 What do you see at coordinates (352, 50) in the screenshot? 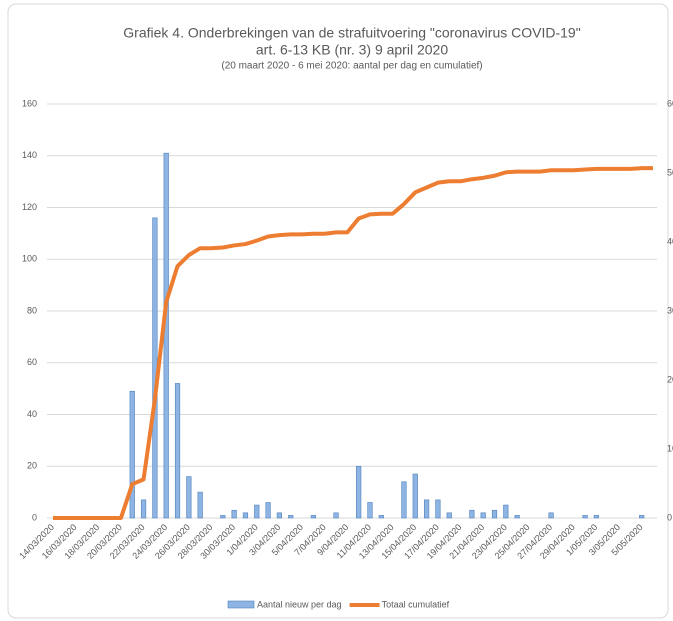
I see `chart-title: art. 6-13 KB (nr. 3) 9 april 2020` at bounding box center [352, 50].